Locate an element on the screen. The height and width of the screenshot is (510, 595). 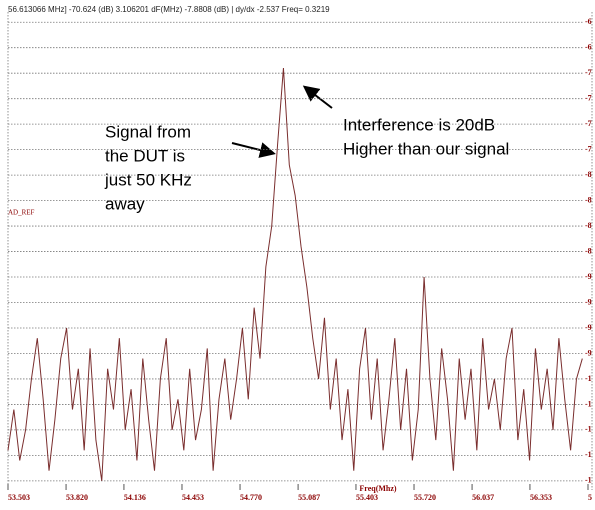
annotation: just 50 KHz is located at coordinates (148, 179).